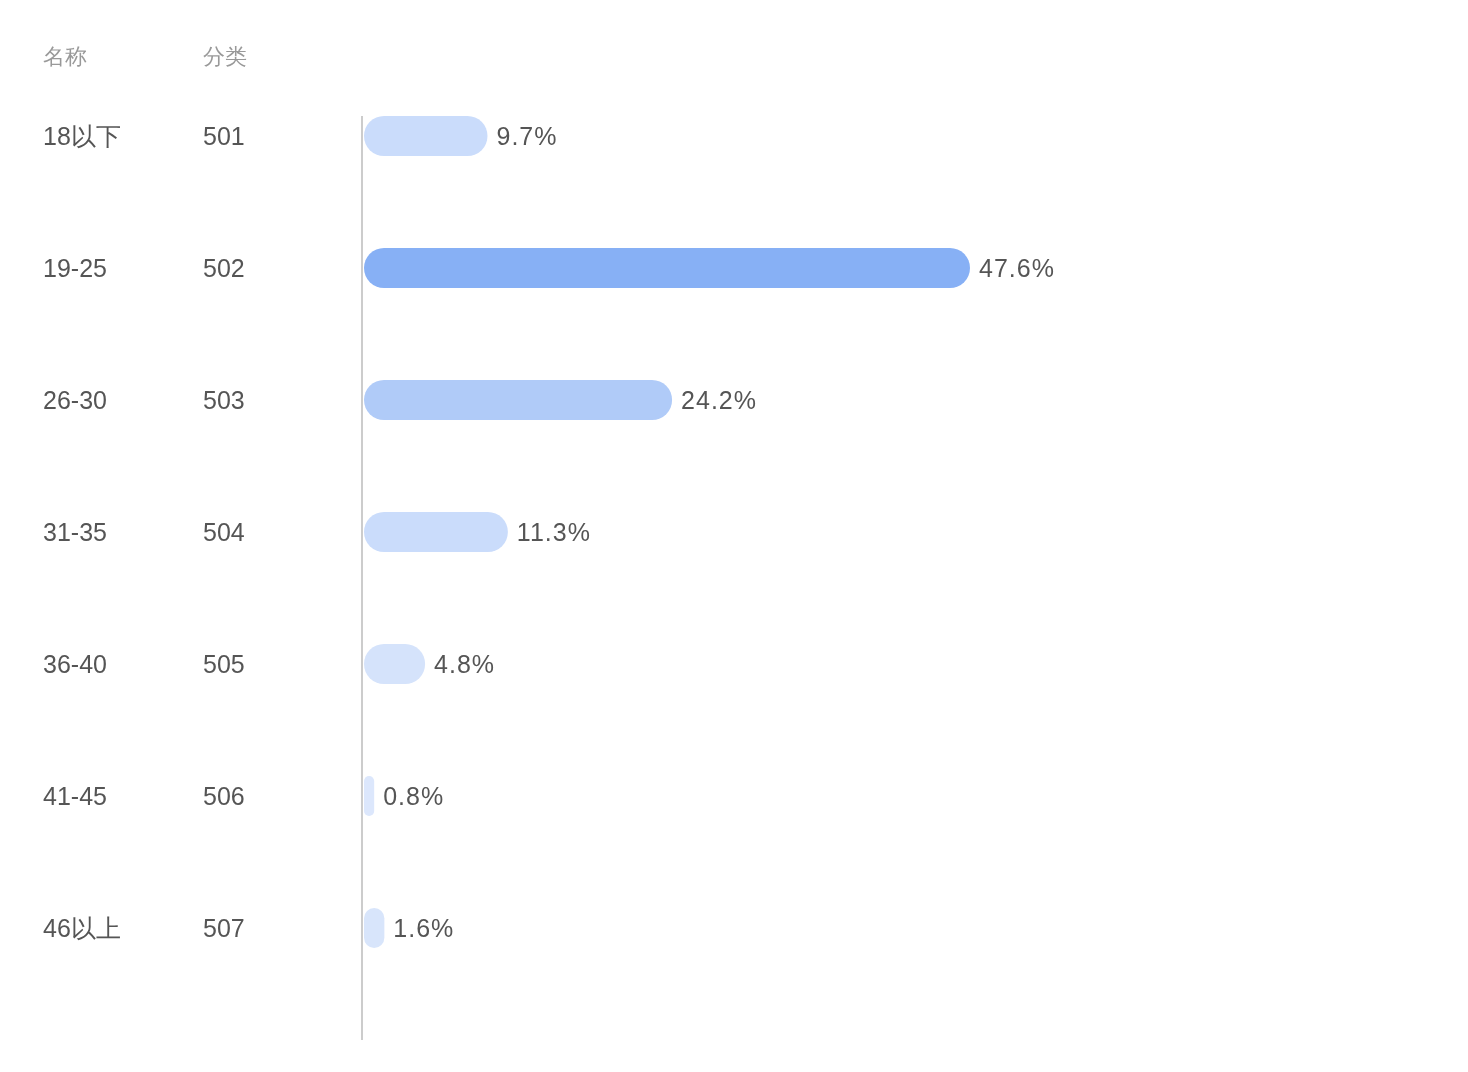 The height and width of the screenshot is (1072, 1468). I want to click on y2-tick-label: 504, so click(224, 532).